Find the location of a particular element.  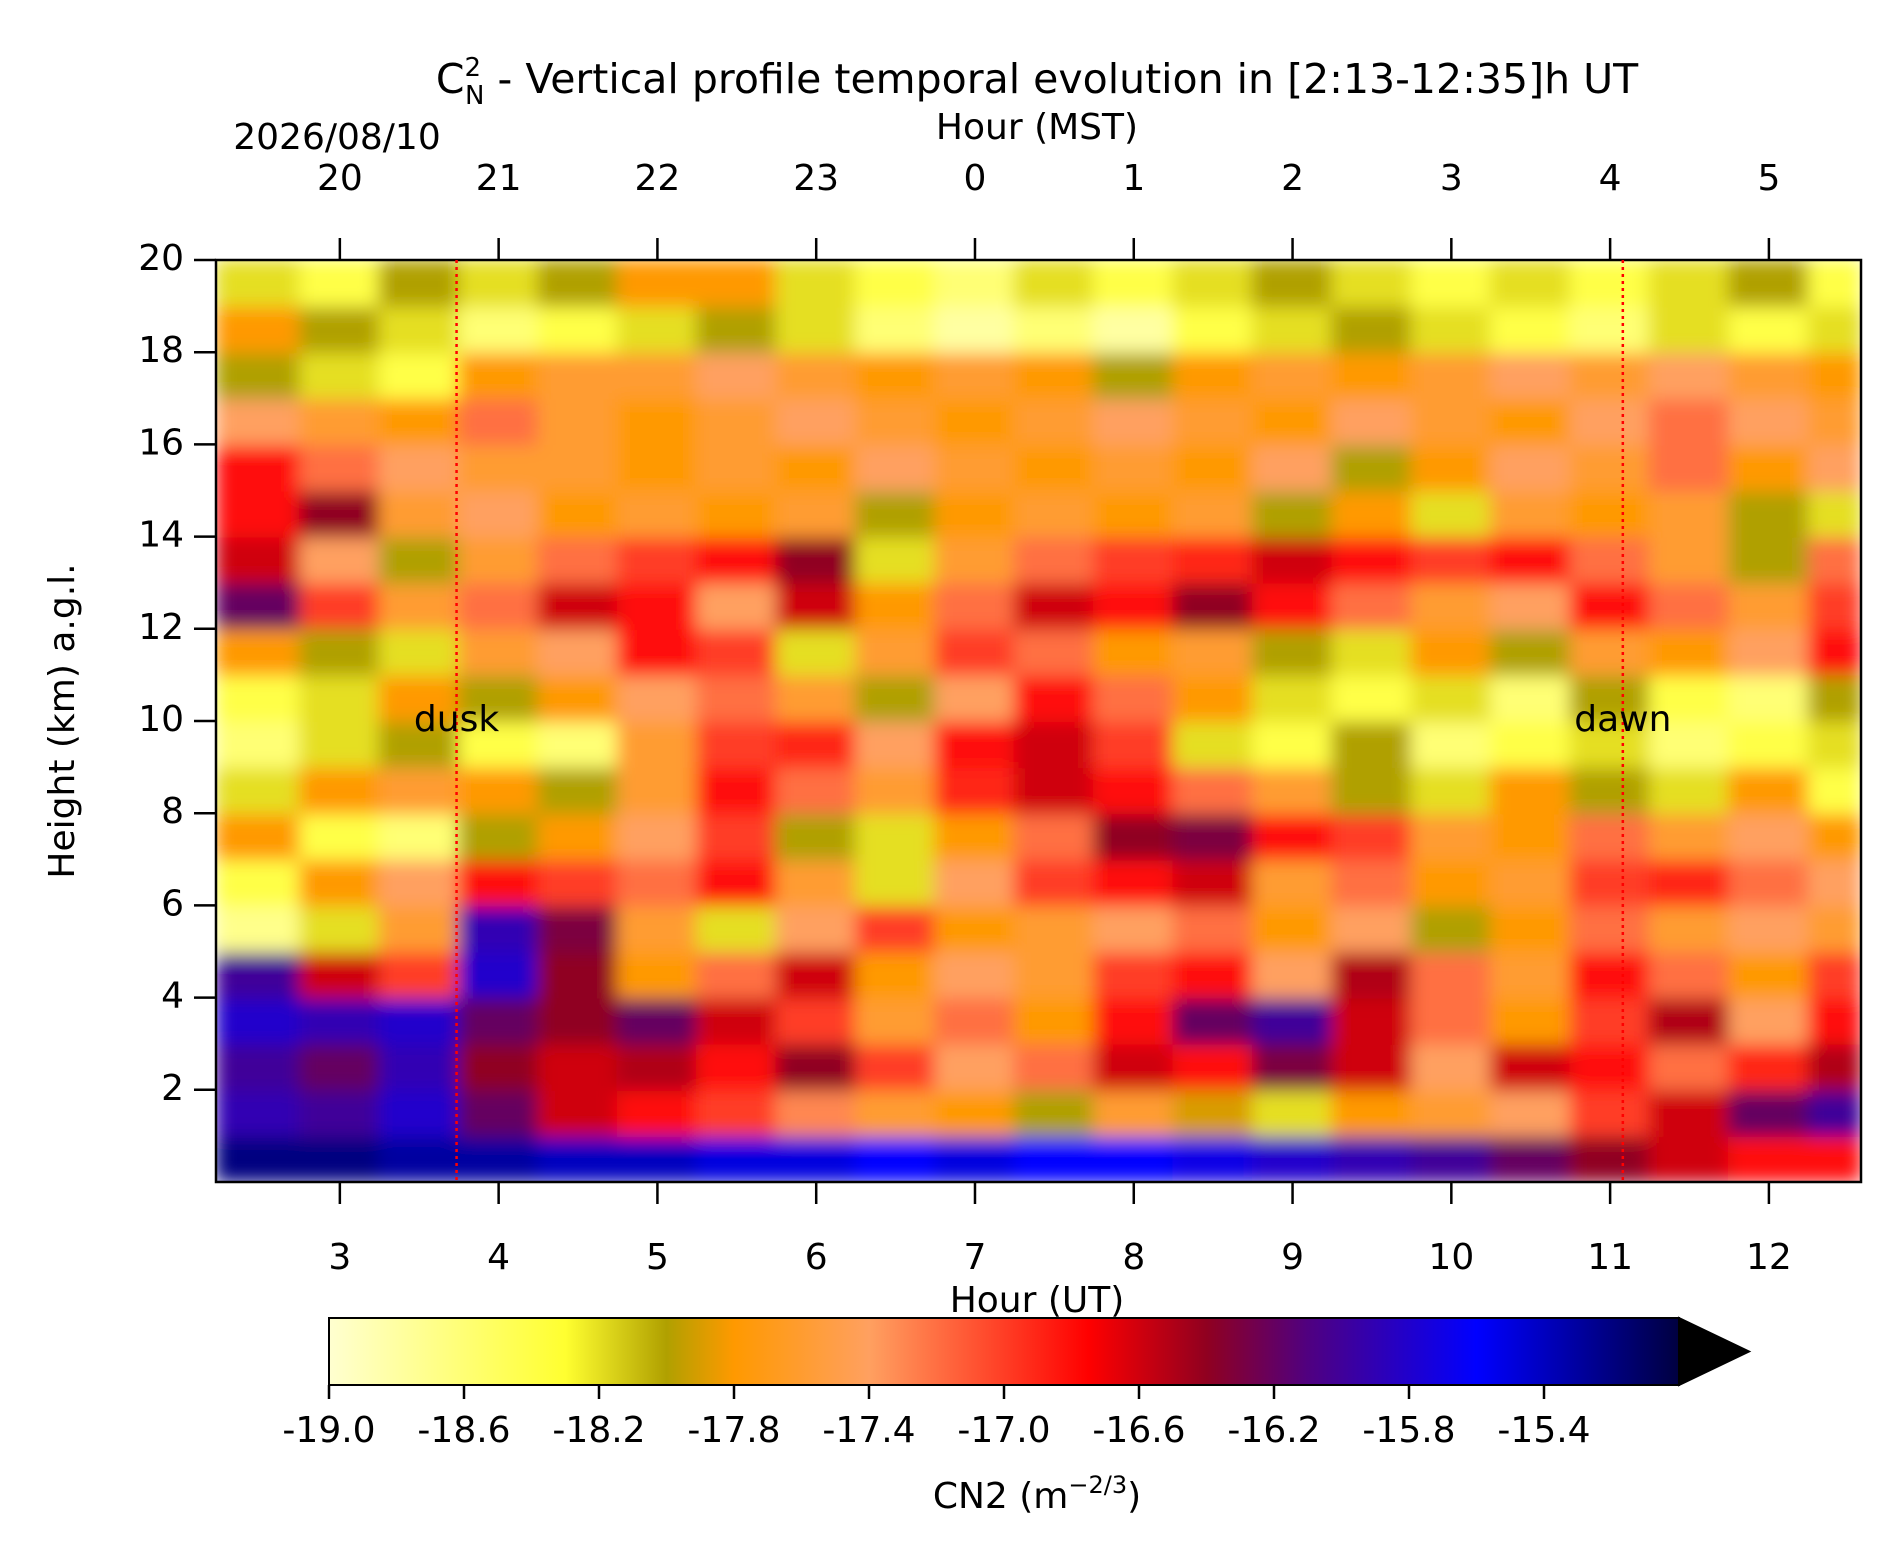

y-tick-label: 6 is located at coordinates (172, 903).